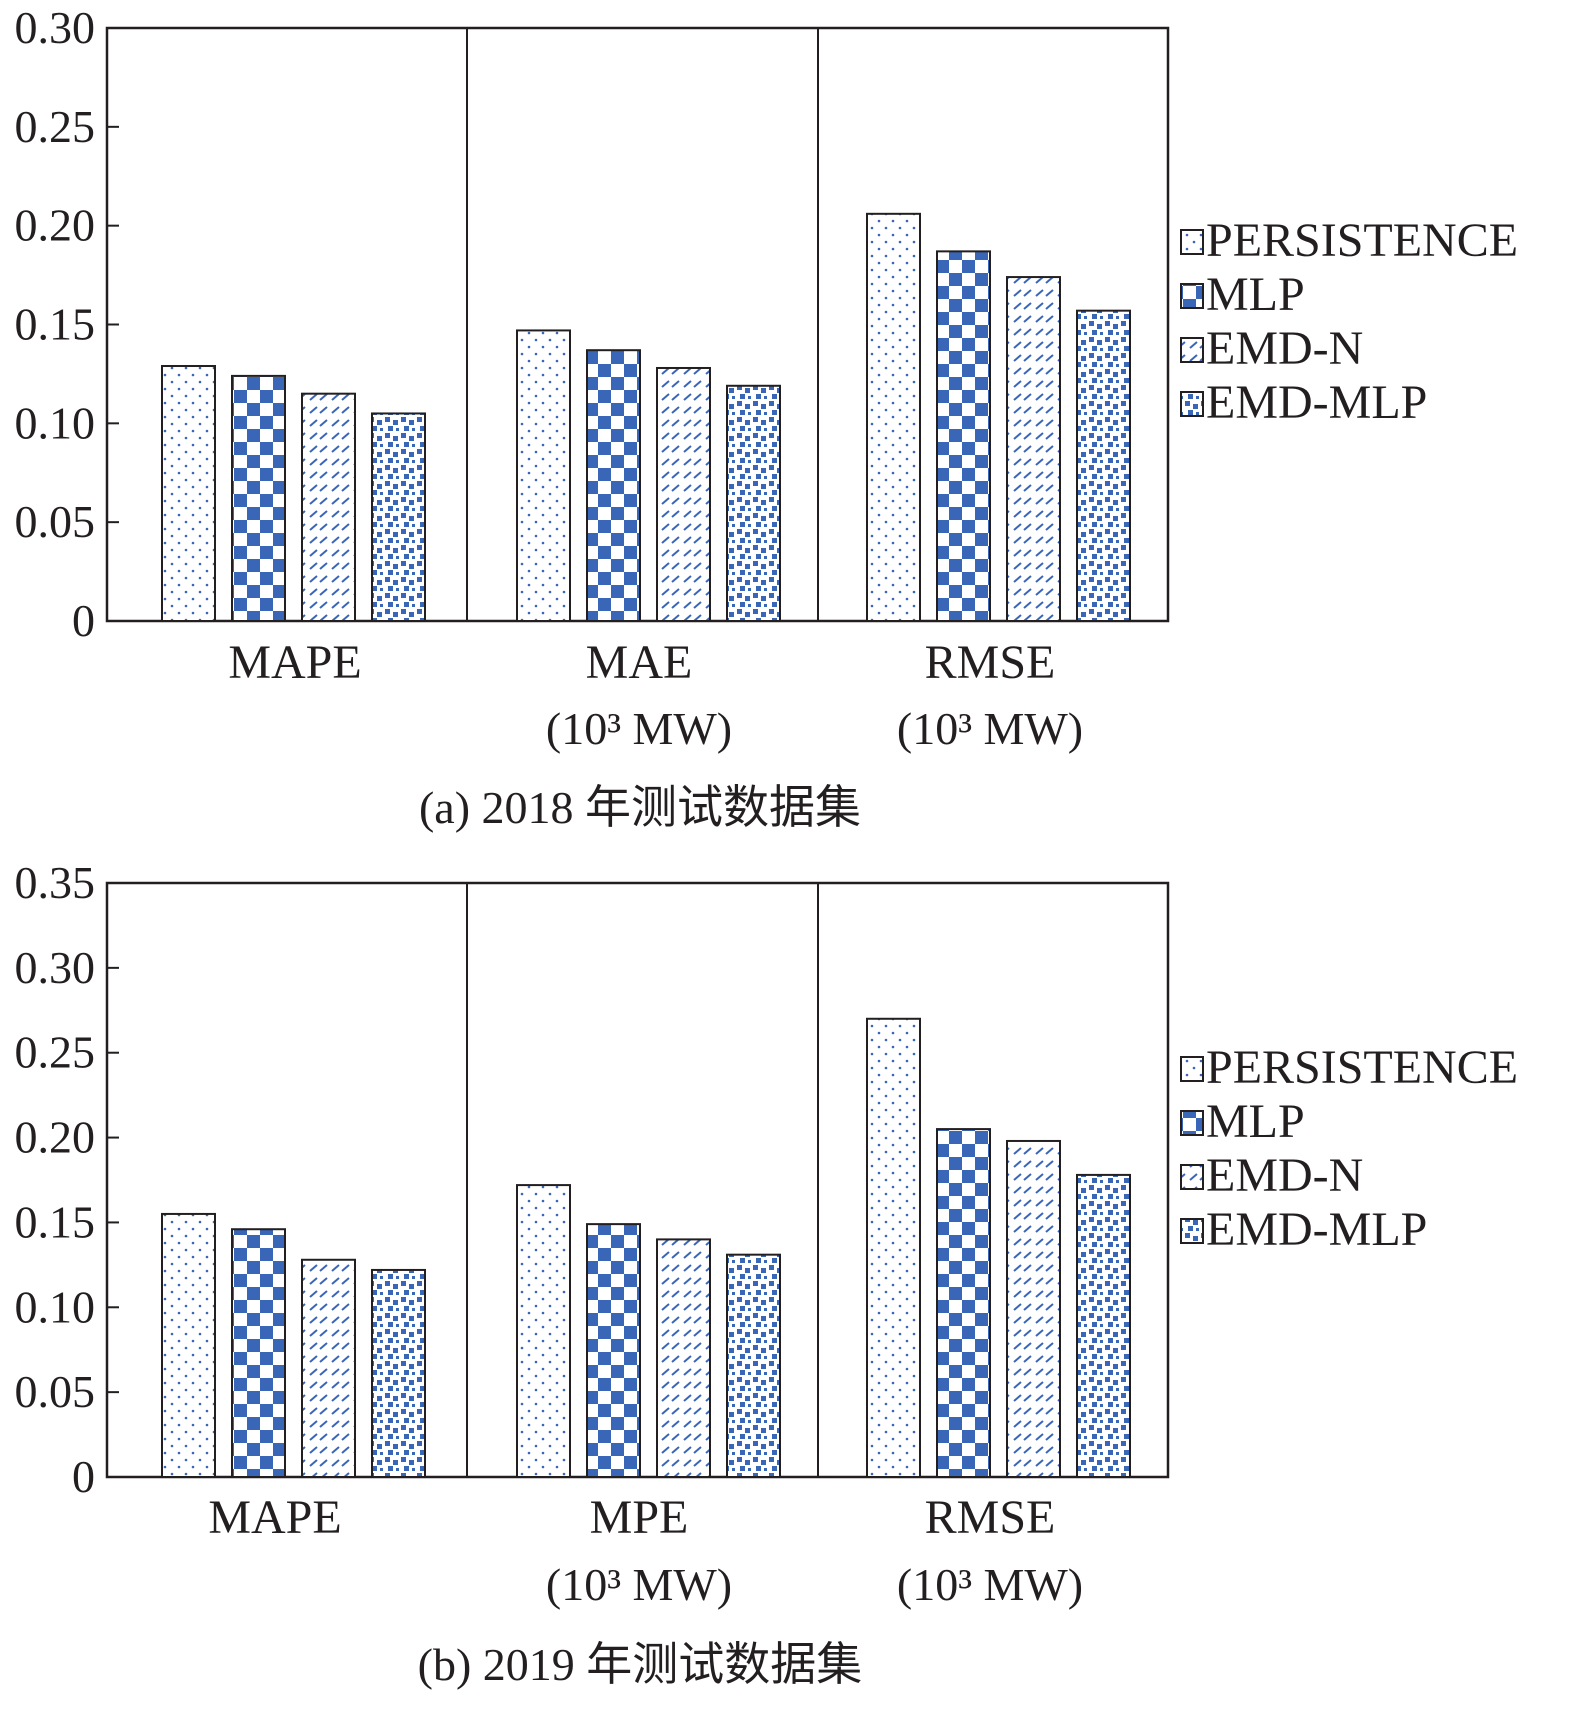  What do you see at coordinates (55, 967) in the screenshot?
I see `panel-b-y-tick-label: 0.30` at bounding box center [55, 967].